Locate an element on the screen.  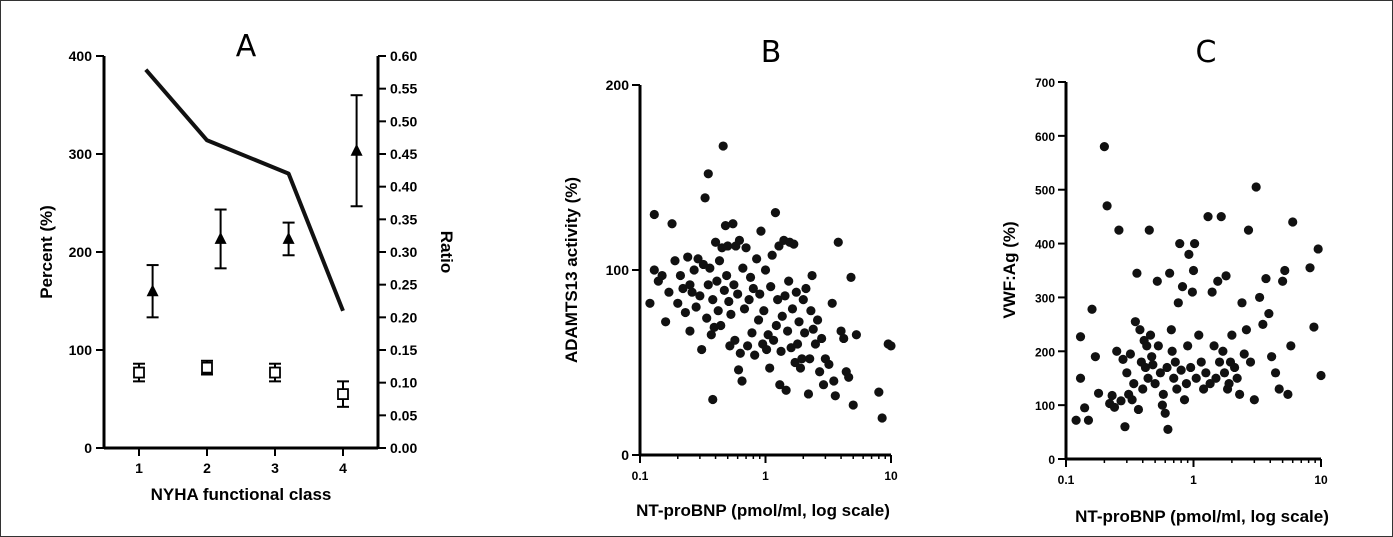
panel-b-x-tick-label: 0.1 is located at coordinates (640, 476).